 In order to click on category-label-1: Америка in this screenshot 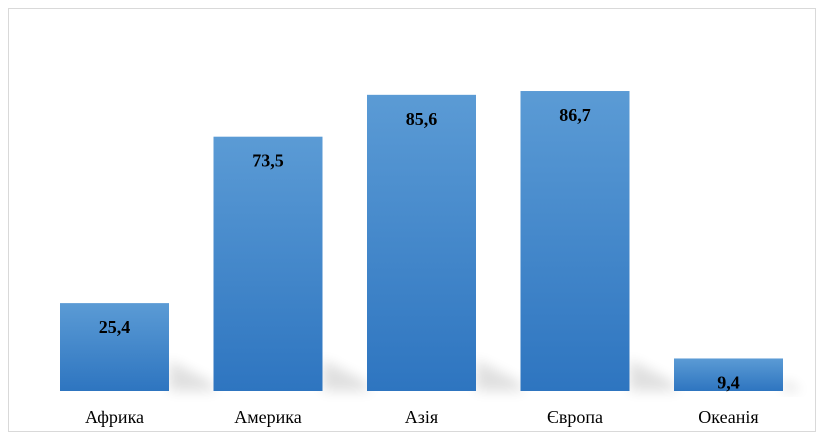, I will do `click(267, 417)`.